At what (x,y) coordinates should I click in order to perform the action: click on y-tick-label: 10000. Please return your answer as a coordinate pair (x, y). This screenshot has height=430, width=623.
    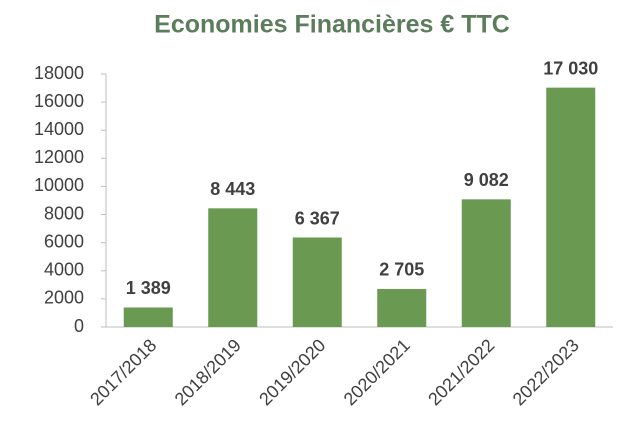
    Looking at the image, I should click on (59, 185).